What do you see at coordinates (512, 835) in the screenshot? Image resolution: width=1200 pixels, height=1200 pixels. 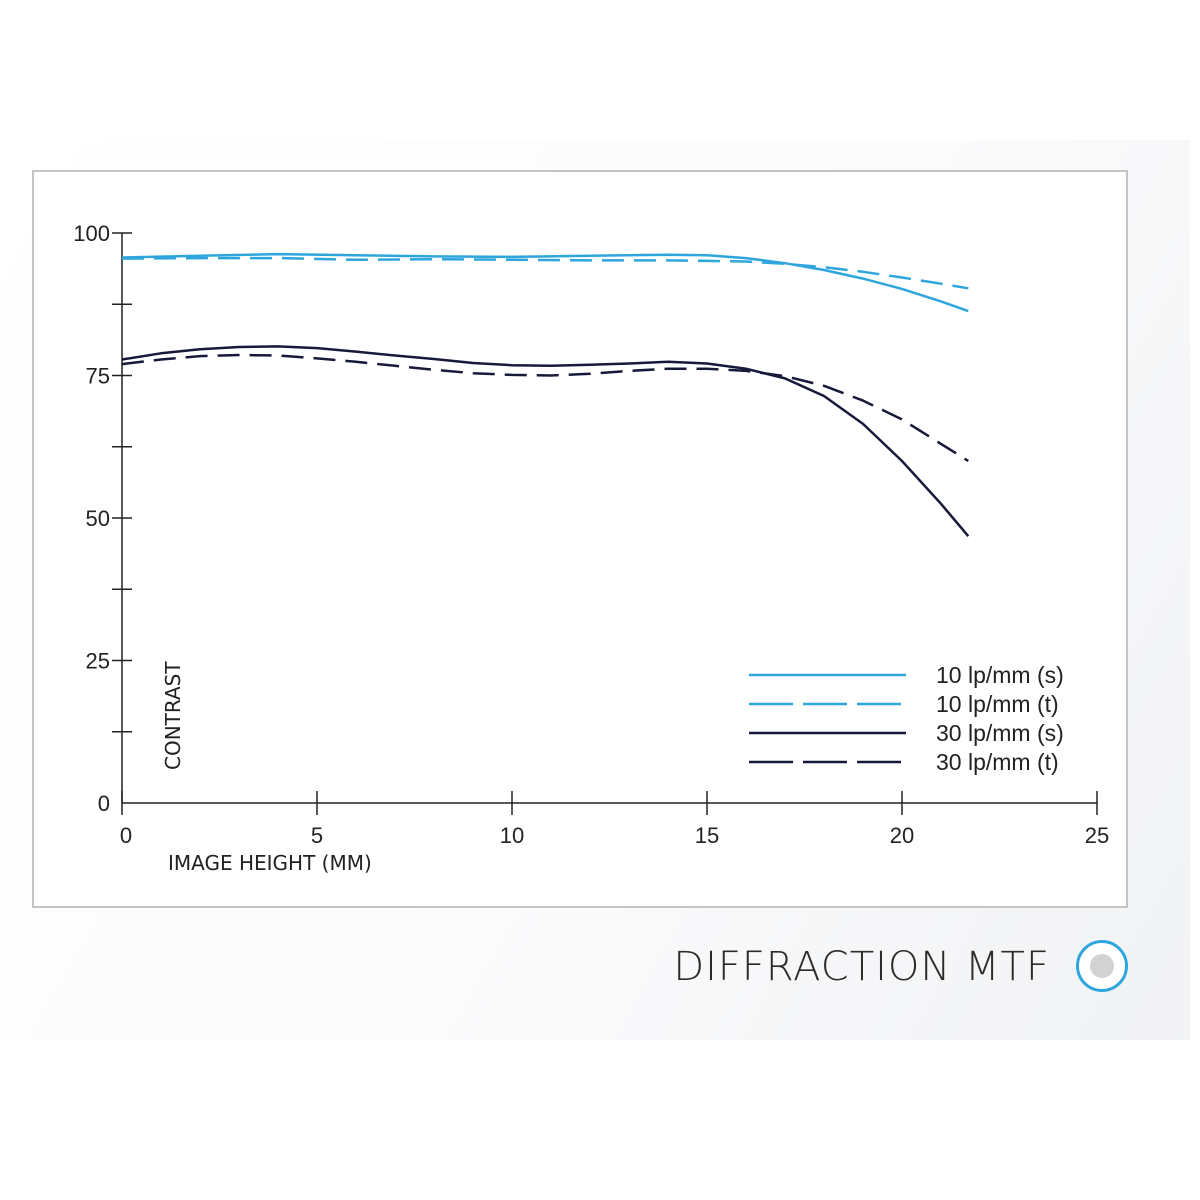 I see `x-tick-label: 10` at bounding box center [512, 835].